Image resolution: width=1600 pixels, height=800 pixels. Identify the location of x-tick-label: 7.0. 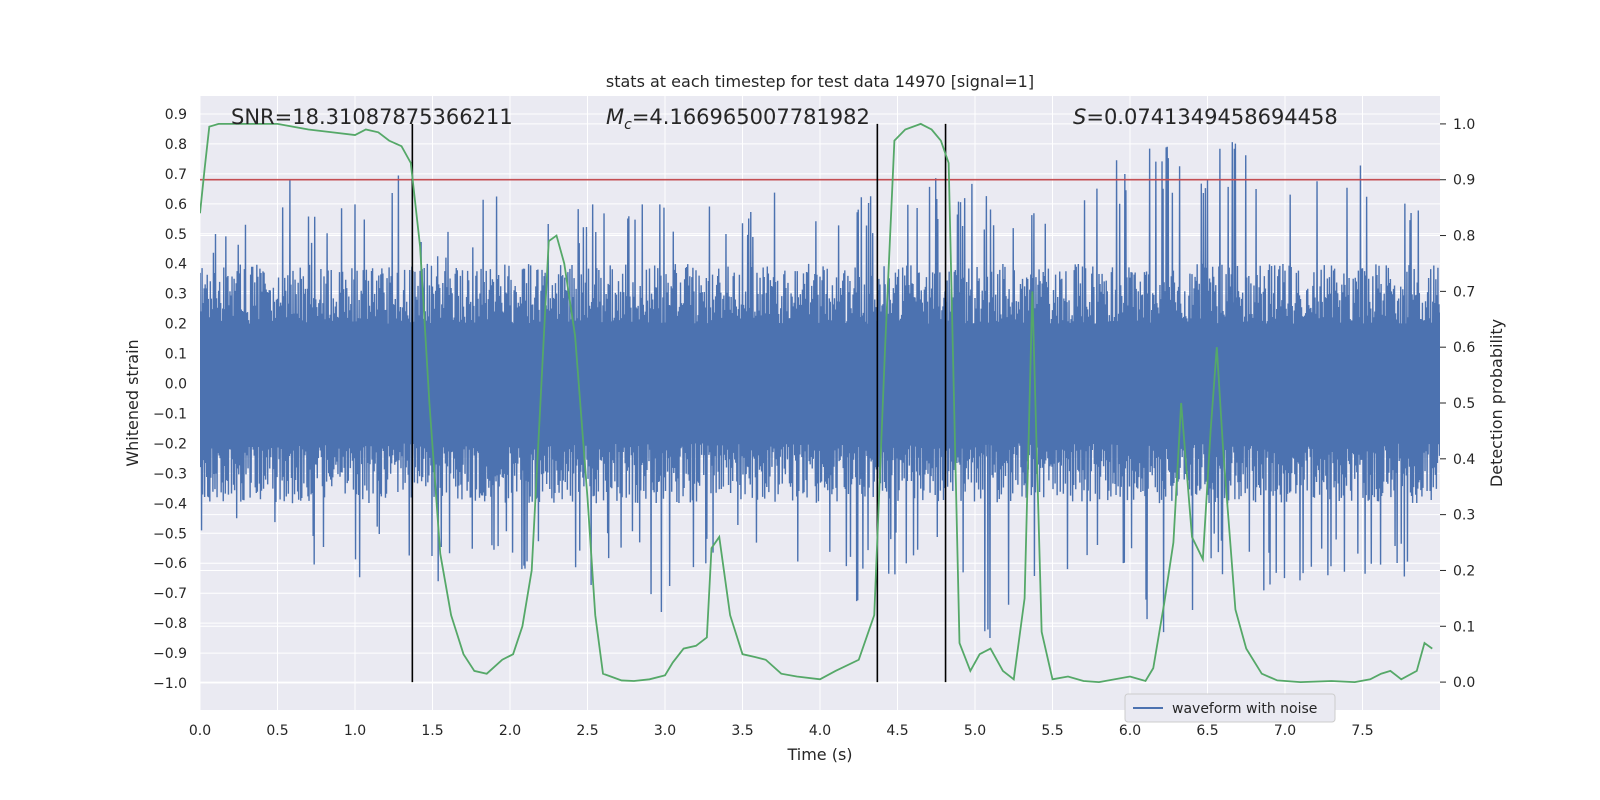
(1285, 731).